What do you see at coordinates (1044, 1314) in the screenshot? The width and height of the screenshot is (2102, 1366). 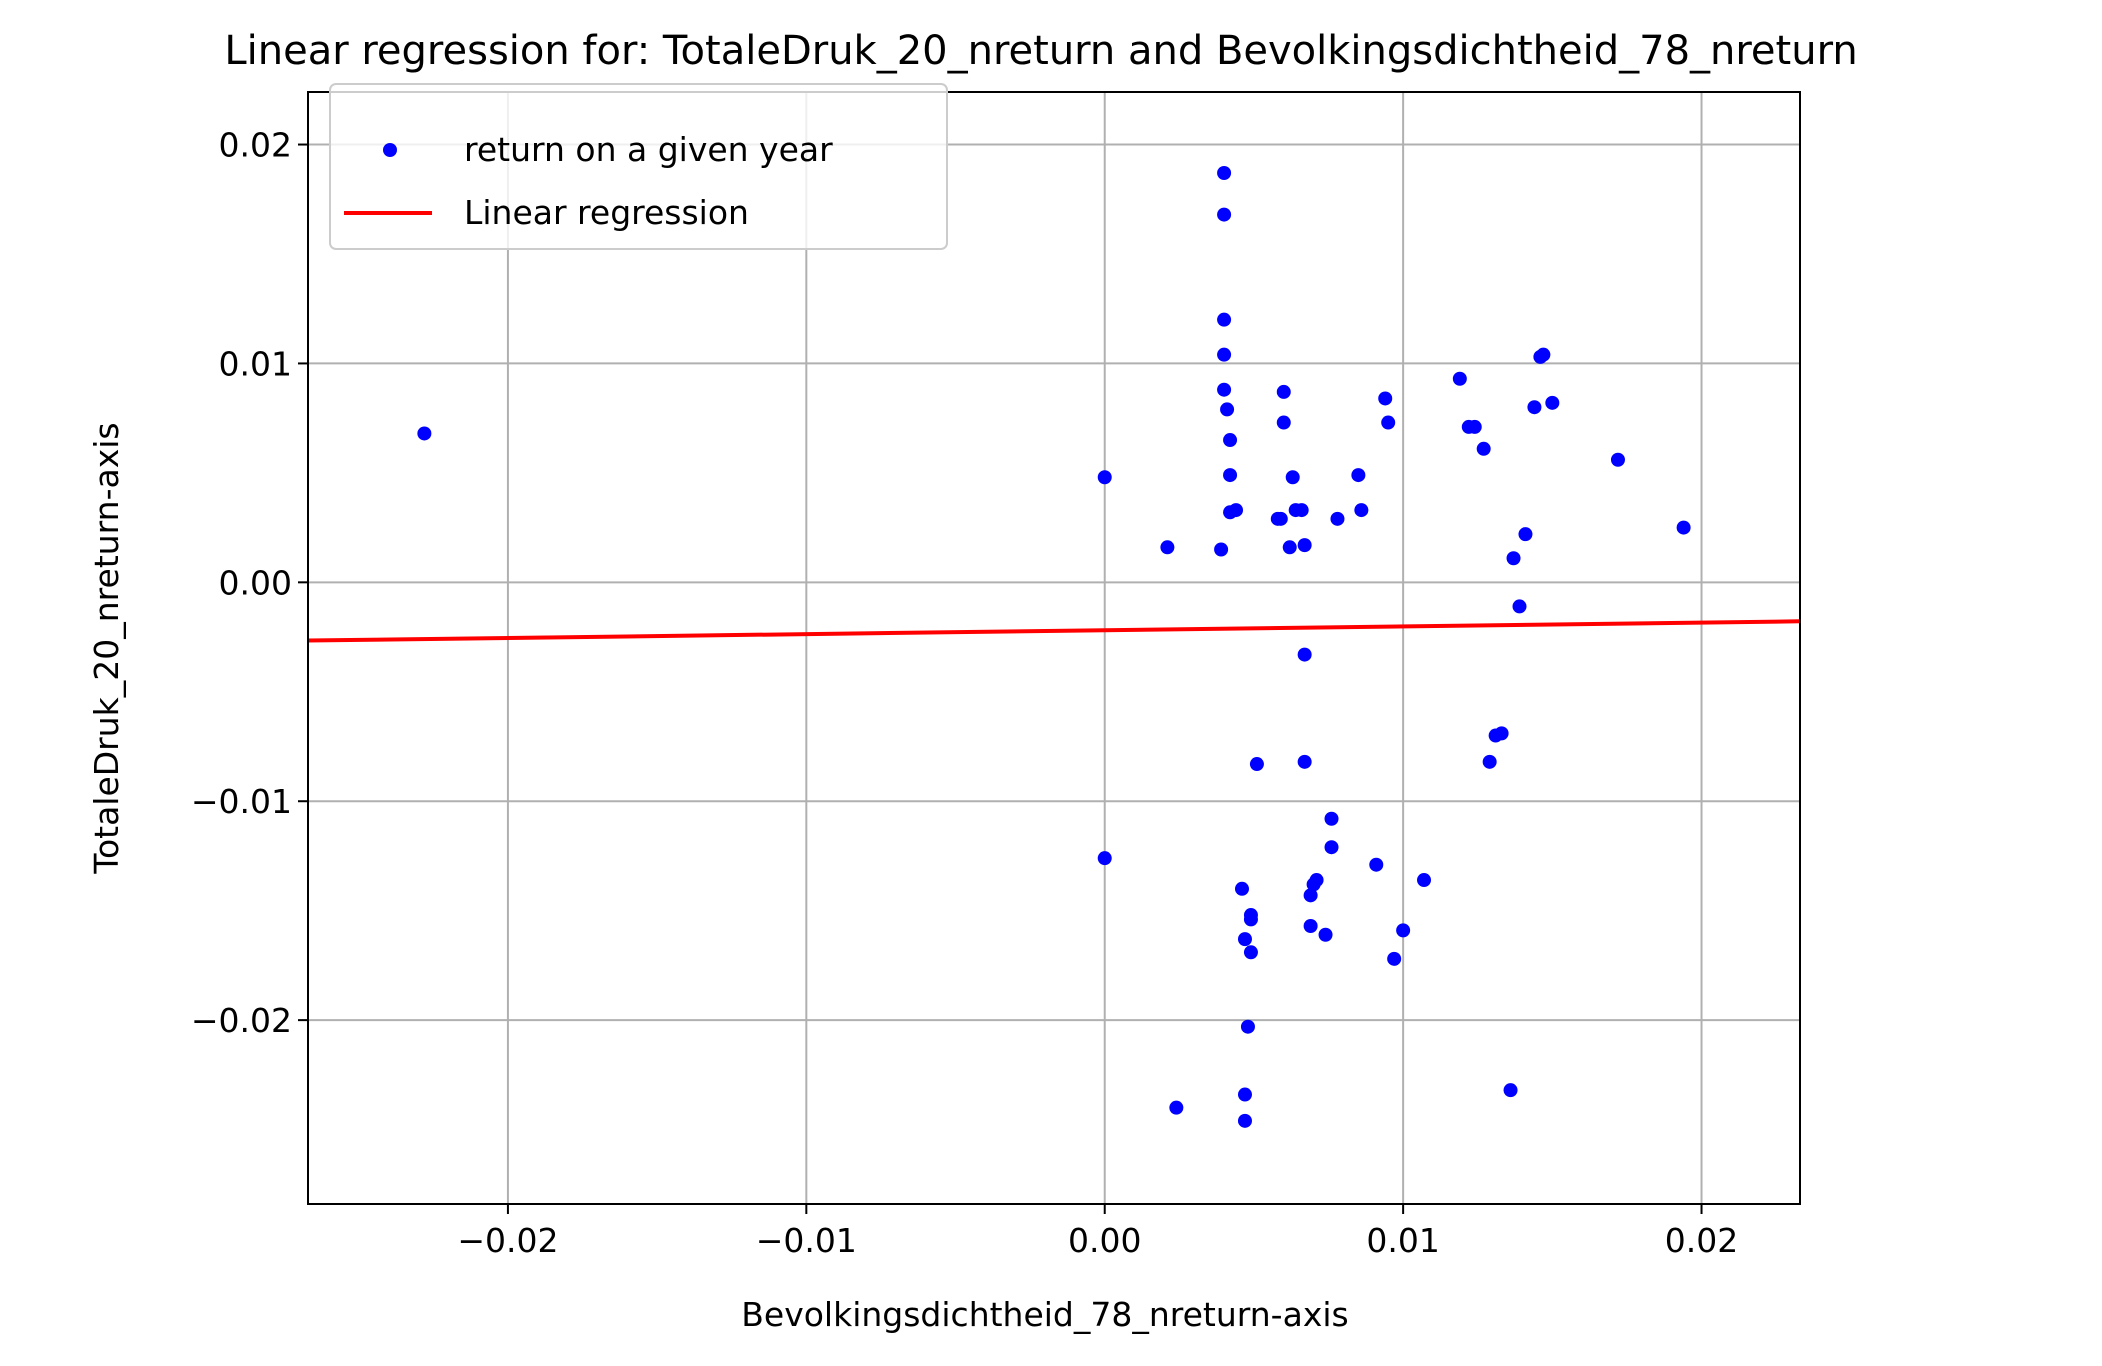 I see `x-axis-label: Bevolkingsdichtheid_78_nreturn-axis` at bounding box center [1044, 1314].